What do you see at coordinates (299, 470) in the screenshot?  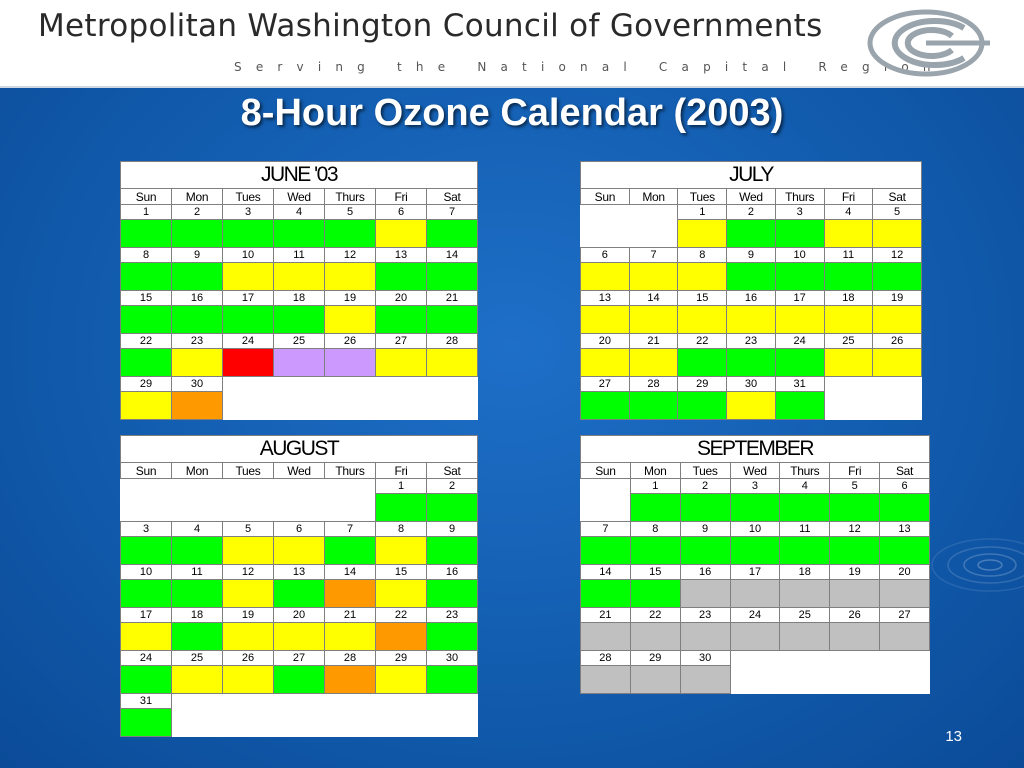 I see `day-of-week-header: Wed` at bounding box center [299, 470].